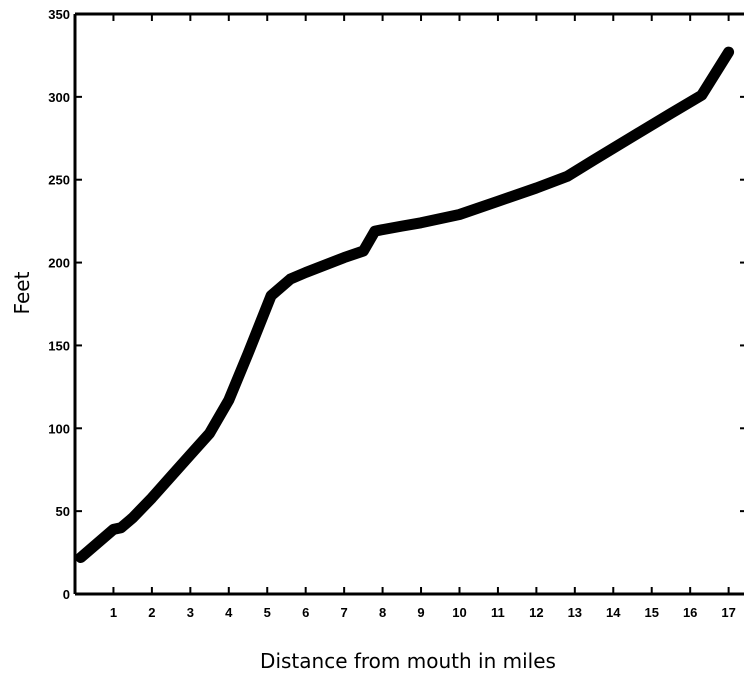 This screenshot has height=673, width=744. What do you see at coordinates (690, 612) in the screenshot?
I see `x-tick-label: 16` at bounding box center [690, 612].